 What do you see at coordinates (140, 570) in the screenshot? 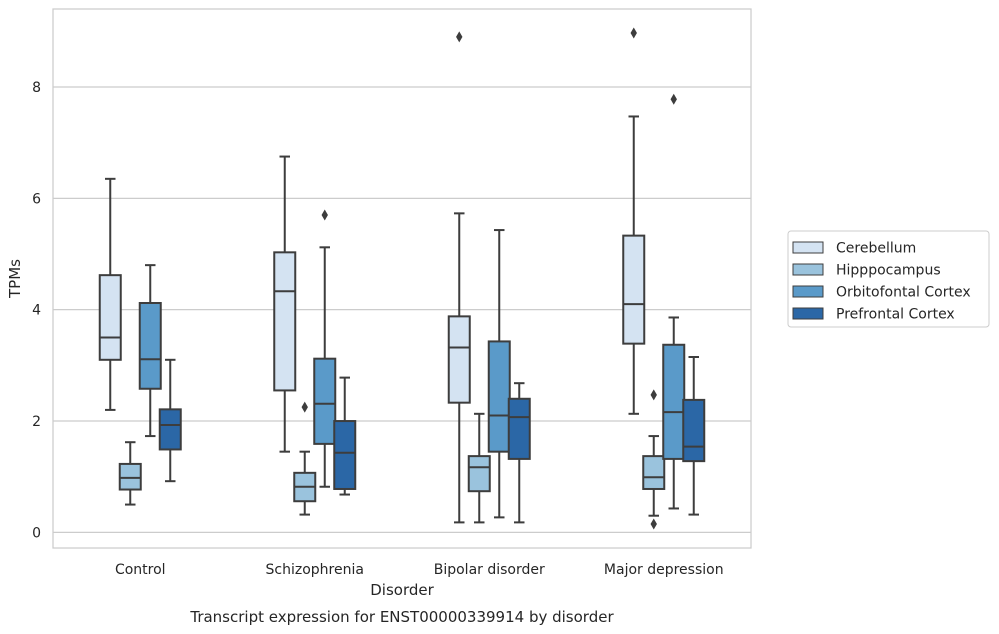
I see `x-tick-label: Control` at bounding box center [140, 570].